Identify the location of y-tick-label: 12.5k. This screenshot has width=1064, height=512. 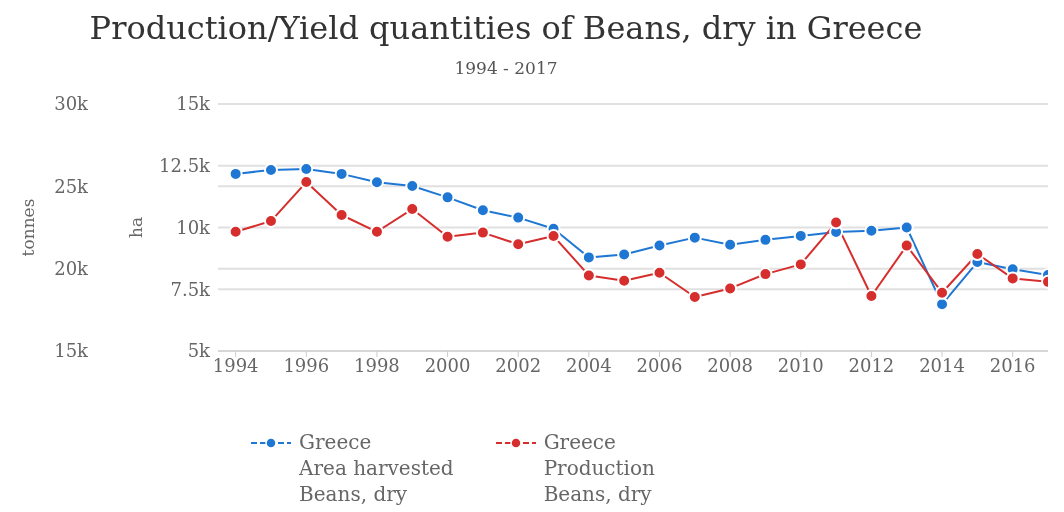
(185, 166).